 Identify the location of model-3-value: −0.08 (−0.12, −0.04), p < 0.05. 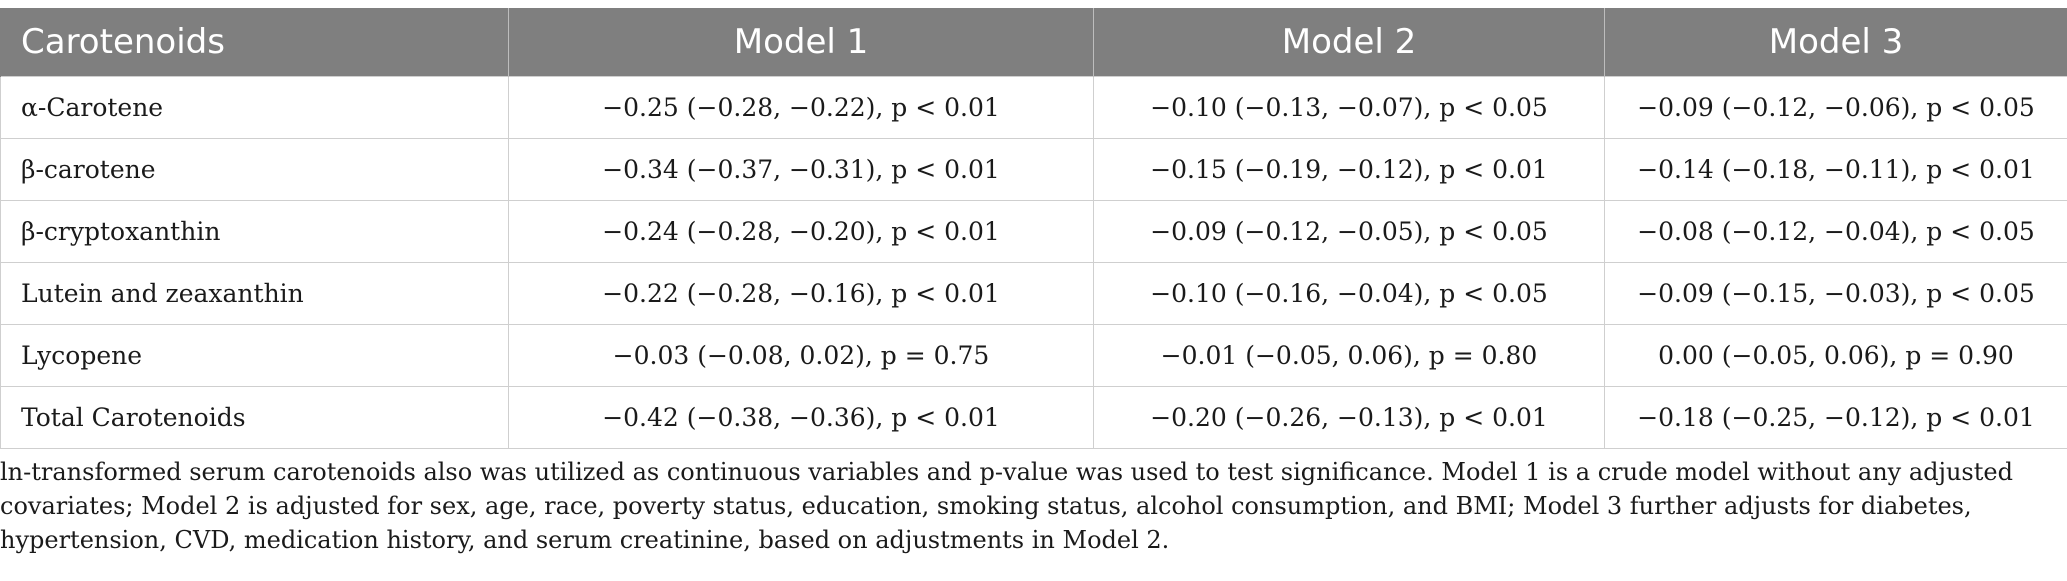
(1835, 231).